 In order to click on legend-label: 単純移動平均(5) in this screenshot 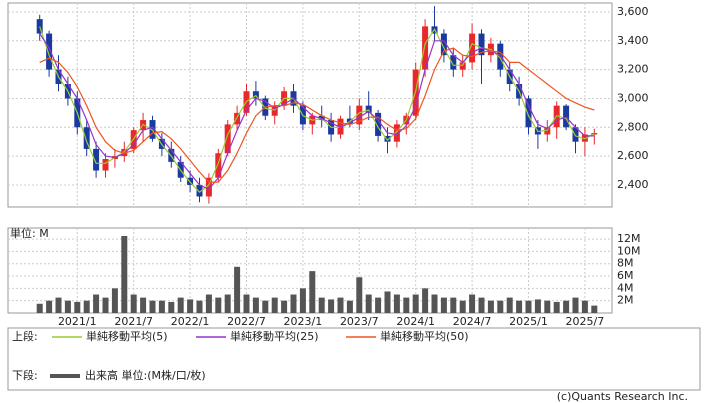, I will do `click(127, 336)`.